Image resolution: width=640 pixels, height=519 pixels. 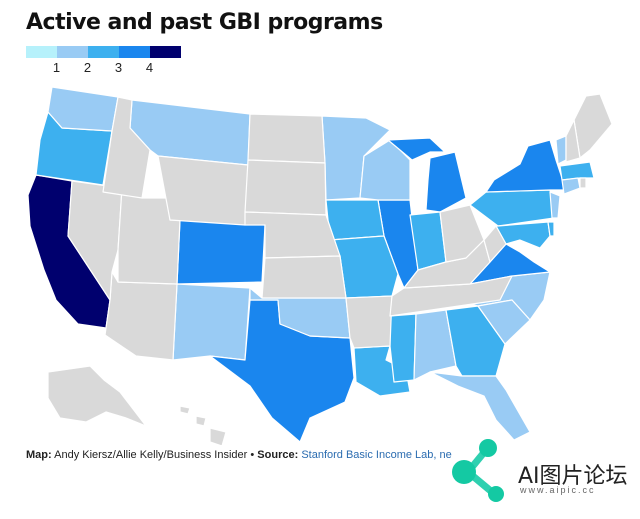 I want to click on legend-labels: 1 2 3 4, so click(x=103, y=66).